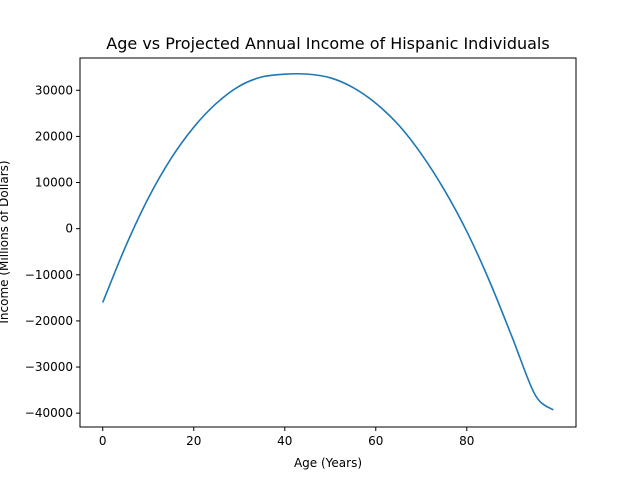 The width and height of the screenshot is (640, 480). Describe the element at coordinates (54, 183) in the screenshot. I see `y-tick-label: 10000` at that location.